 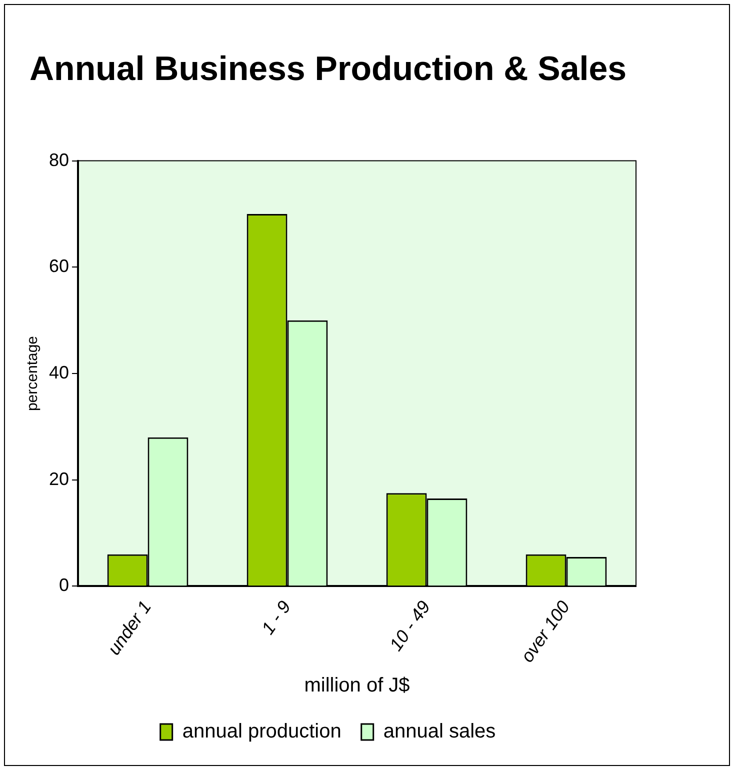 I want to click on y-tick-label: 80, so click(x=59, y=160).